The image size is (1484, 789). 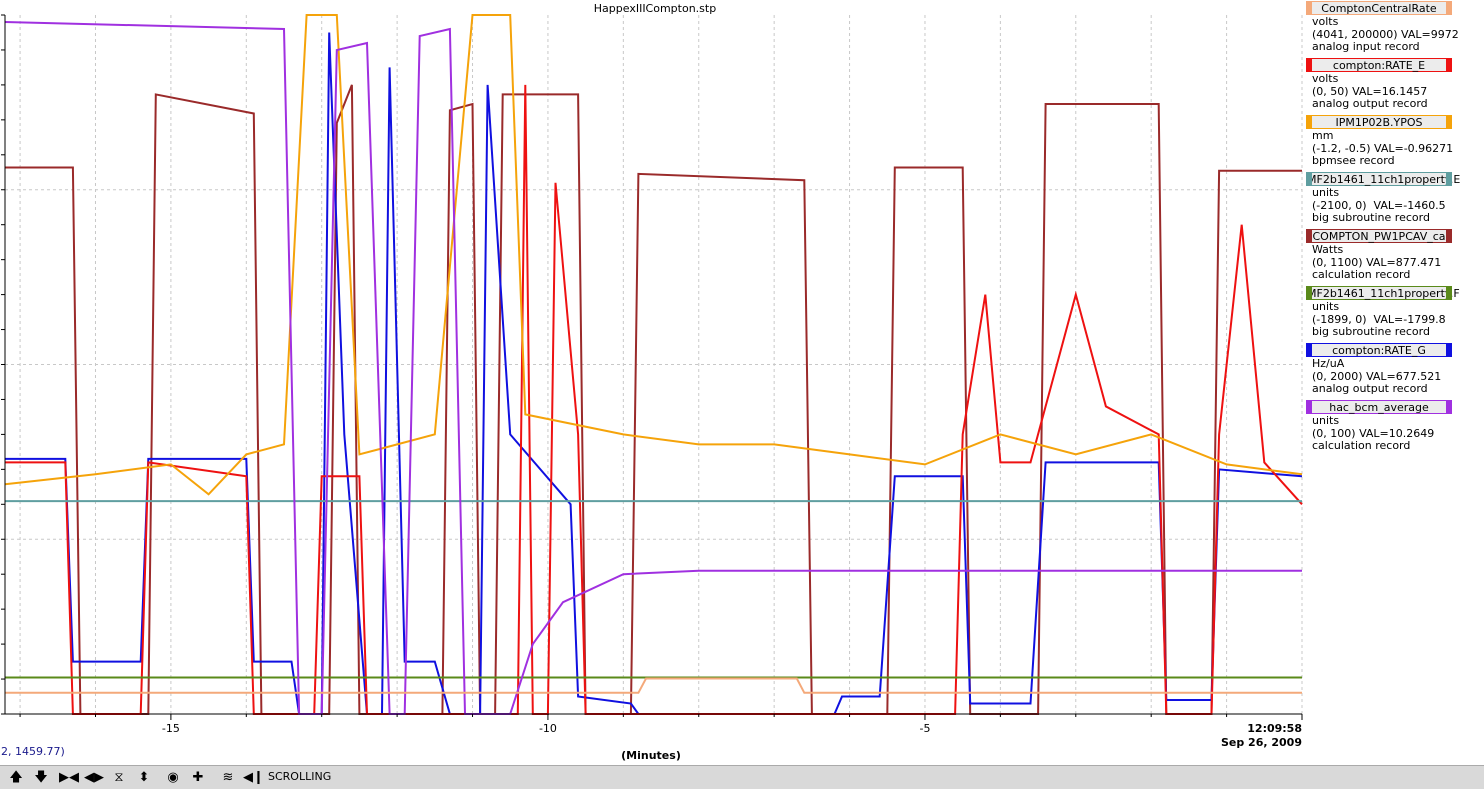 What do you see at coordinates (655, 8) in the screenshot?
I see `chart-title: HappexIIICompton.stp` at bounding box center [655, 8].